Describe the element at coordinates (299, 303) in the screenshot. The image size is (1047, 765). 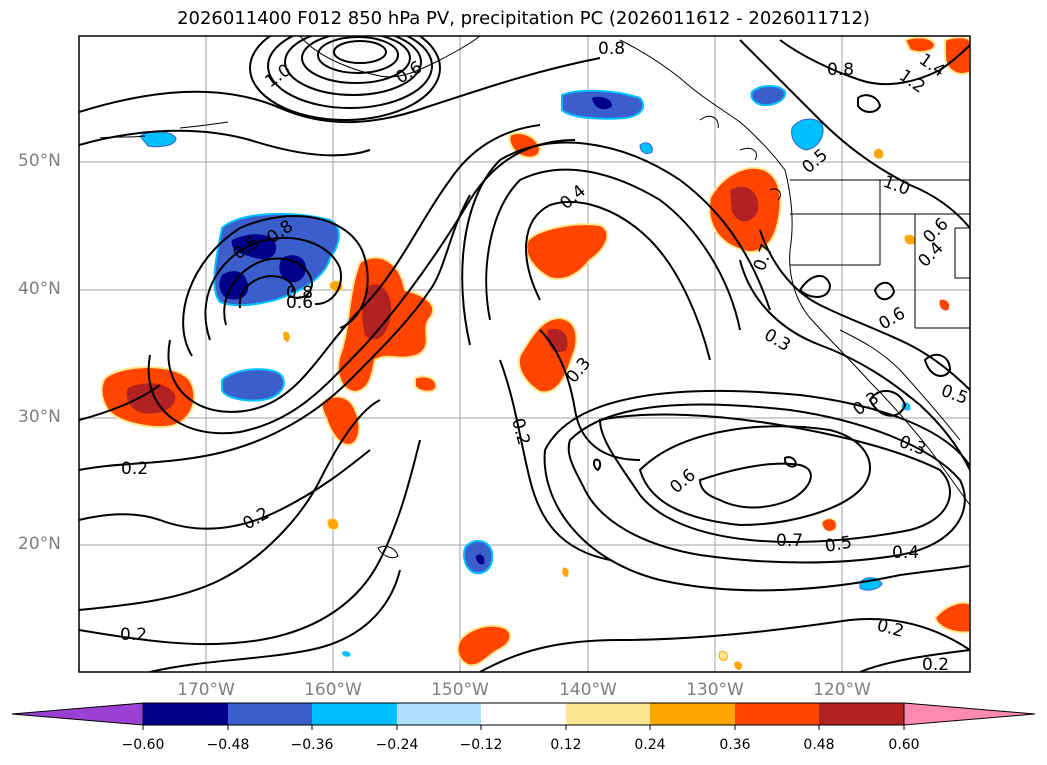
I see `contour-label: 0.6` at that location.